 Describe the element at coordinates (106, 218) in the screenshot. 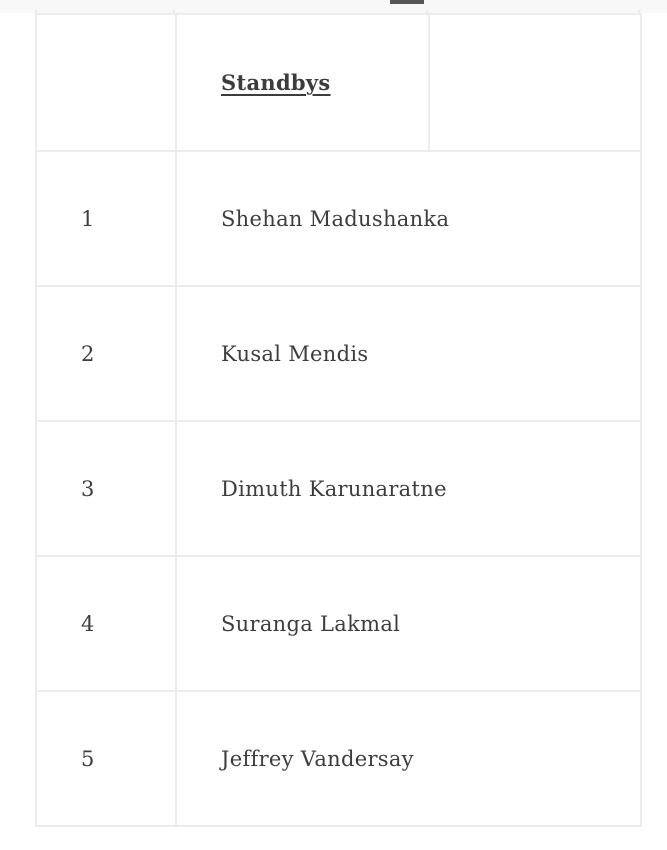

I see `row-number: 1` at that location.